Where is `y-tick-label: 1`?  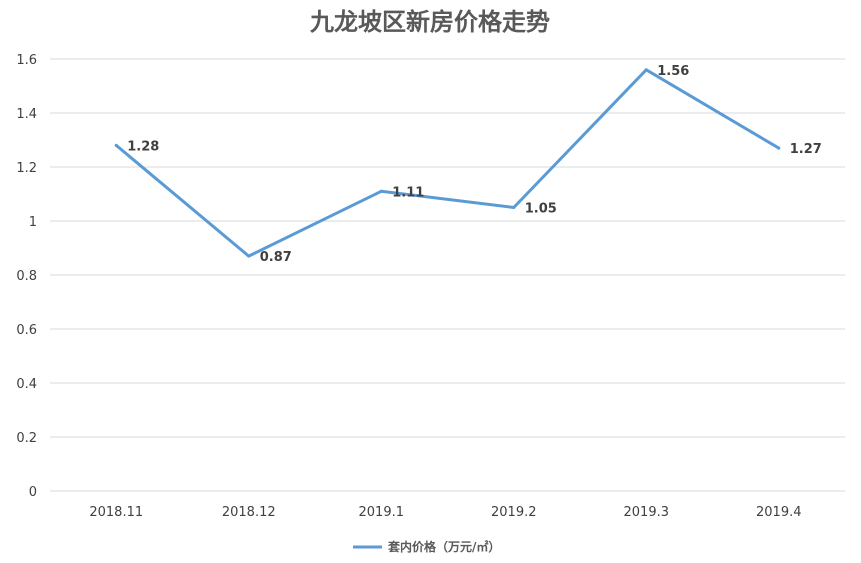
y-tick-label: 1 is located at coordinates (33, 222).